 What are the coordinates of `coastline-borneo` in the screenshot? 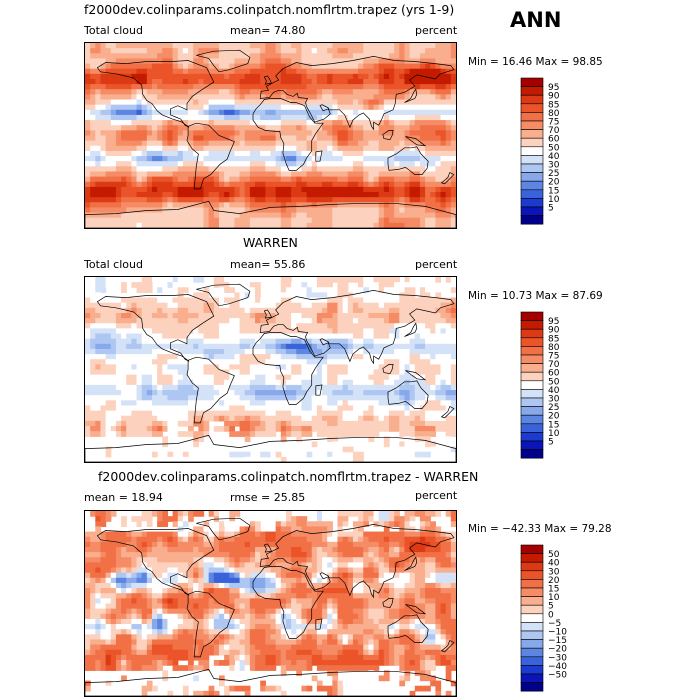 It's located at (388, 135).